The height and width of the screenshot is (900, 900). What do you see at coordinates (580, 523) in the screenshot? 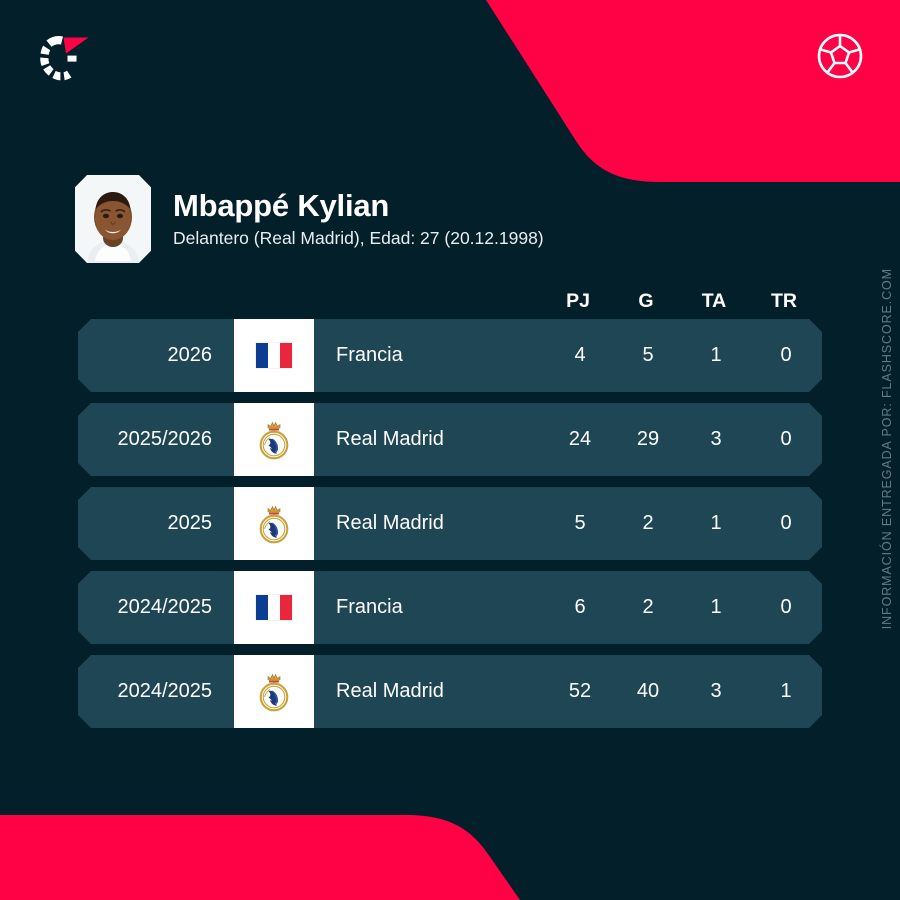
I see `cell-pj: 5` at bounding box center [580, 523].